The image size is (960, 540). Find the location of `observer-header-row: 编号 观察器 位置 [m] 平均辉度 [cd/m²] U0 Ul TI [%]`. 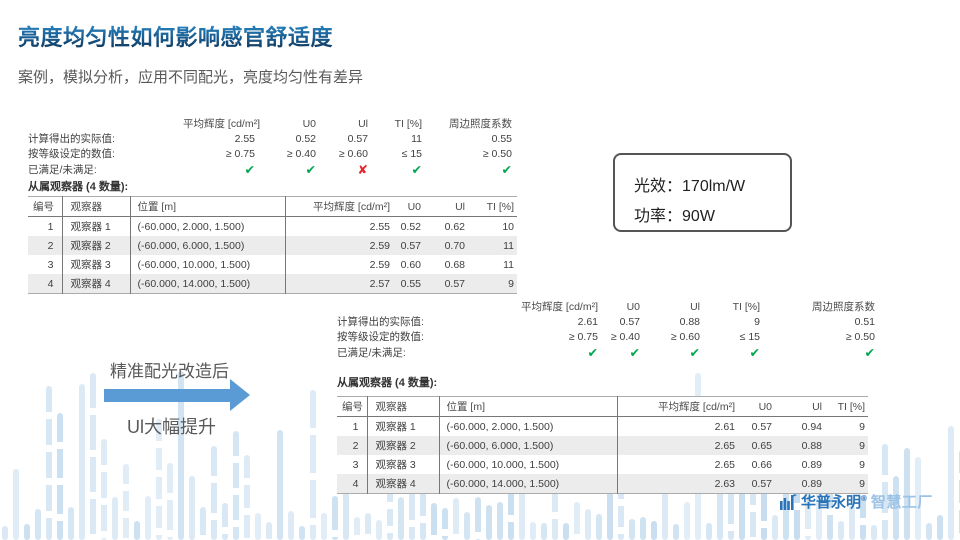

observer-header-row: 编号 观察器 位置 [m] 平均辉度 [cd/m²] U0 Ul TI [%] is located at coordinates (602, 406).